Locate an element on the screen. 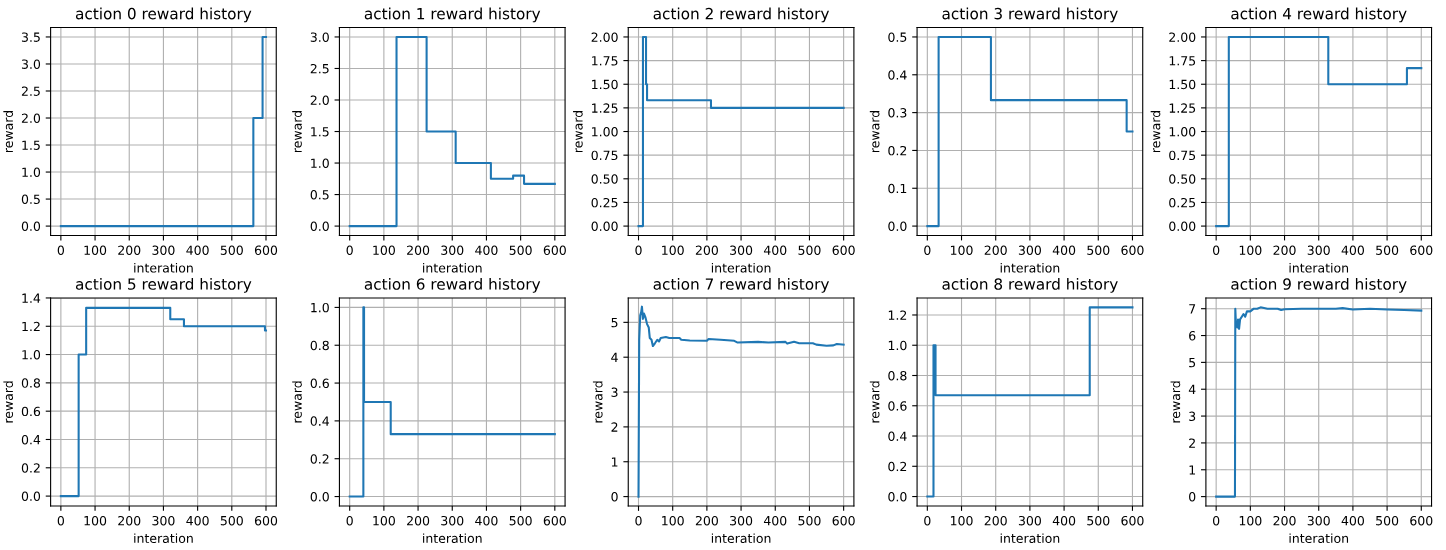 Image resolution: width=1446 pixels, height=550 pixels. y-tick-label: 1.50 is located at coordinates (605, 84).